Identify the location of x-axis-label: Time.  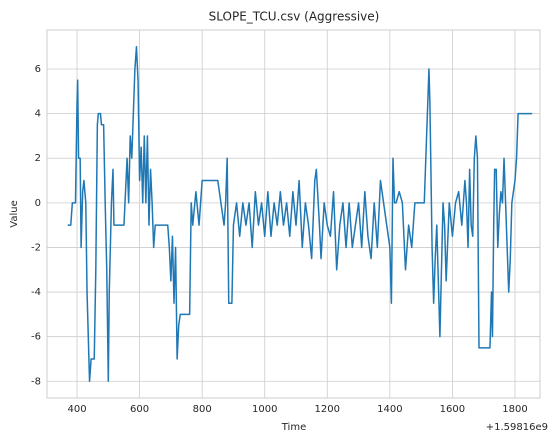
(293, 427).